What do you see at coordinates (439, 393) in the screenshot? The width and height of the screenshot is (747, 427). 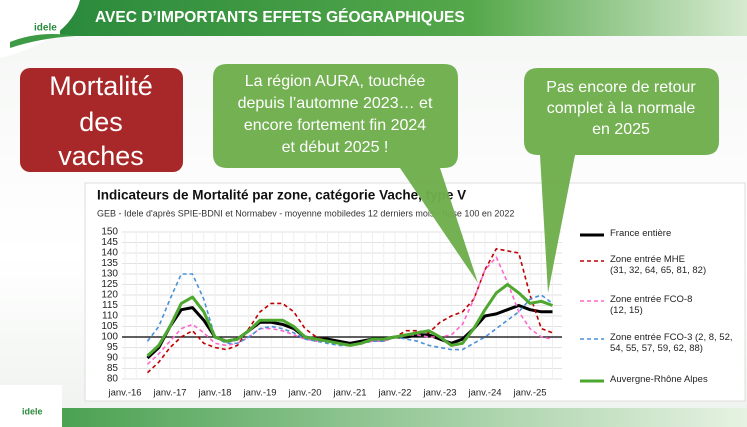 I see `x-tick-label: janv.-23` at bounding box center [439, 393].